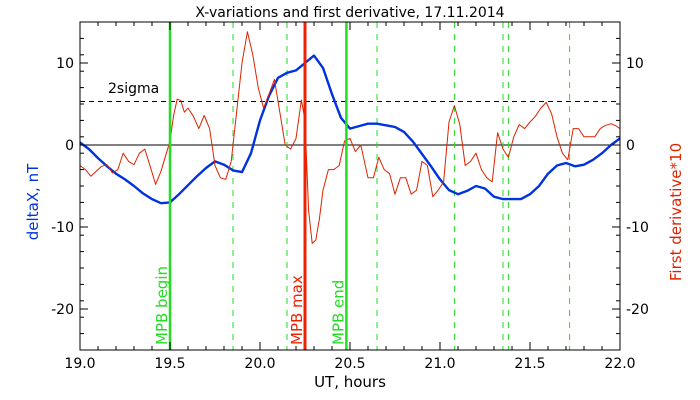 The image size is (700, 400). What do you see at coordinates (79, 364) in the screenshot?
I see `x-tick-label-0: 19.0` at bounding box center [79, 364].